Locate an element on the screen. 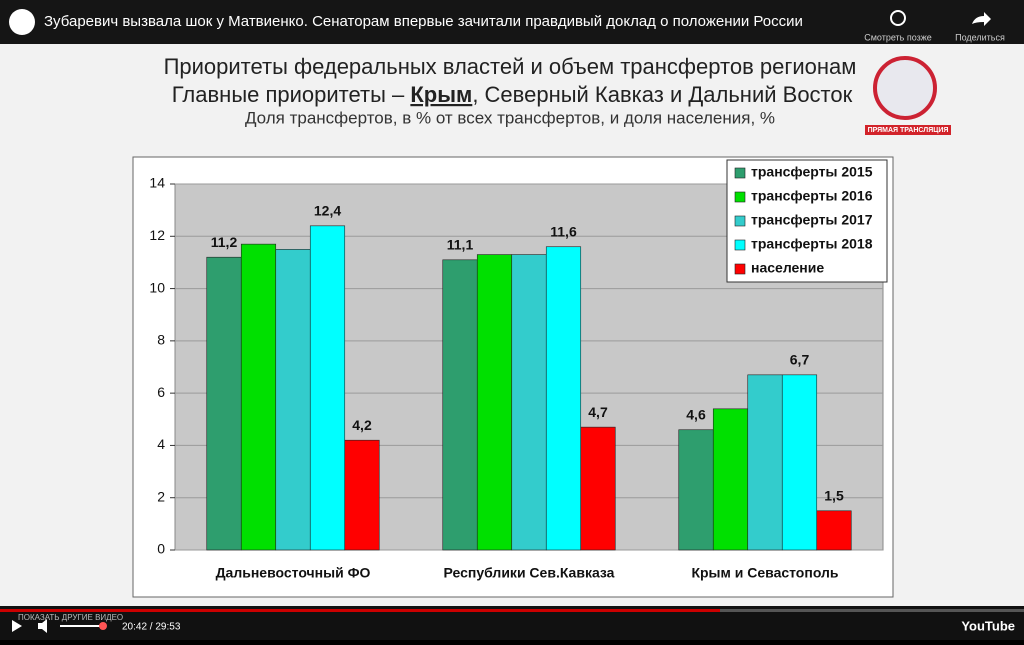 The height and width of the screenshot is (645, 1024). more-videos: ПОКАЗАТЬ ДРУГИЕ ВИДЕО is located at coordinates (70, 617).